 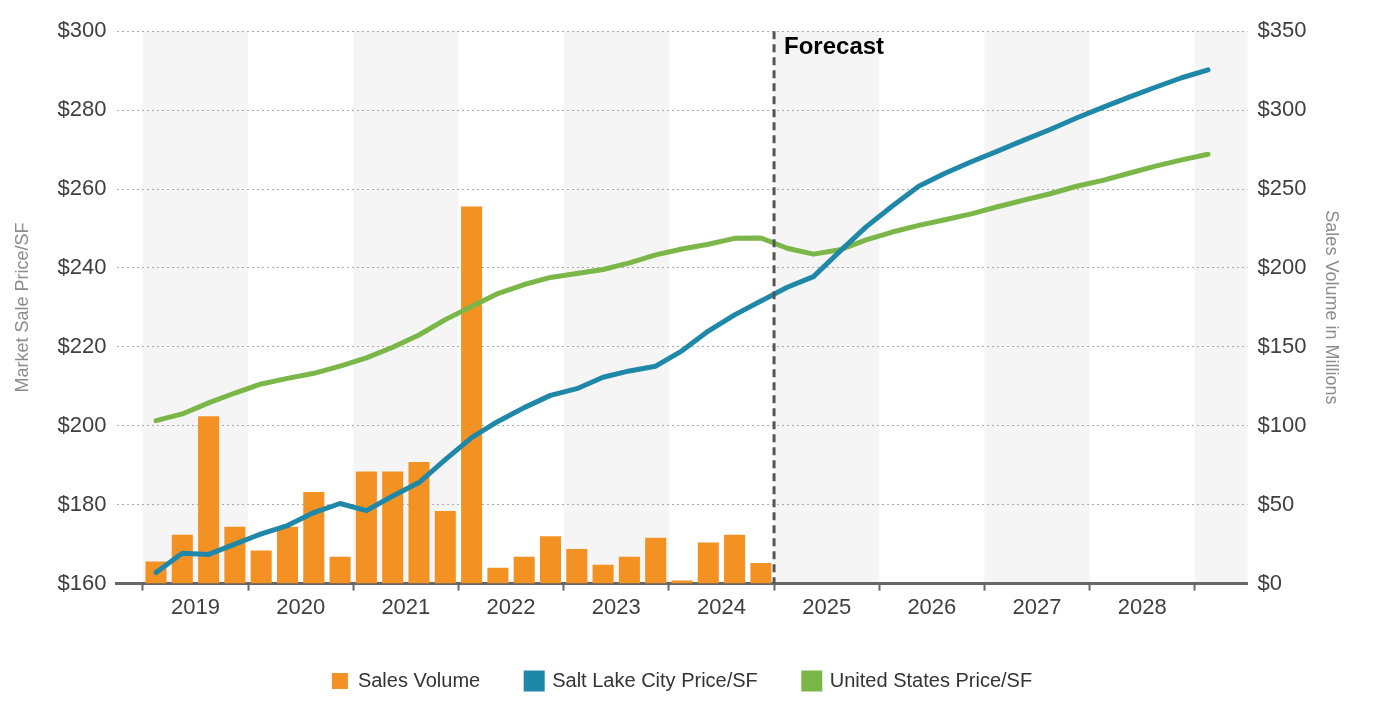 I want to click on y-tick-label: $180, so click(x=82, y=503).